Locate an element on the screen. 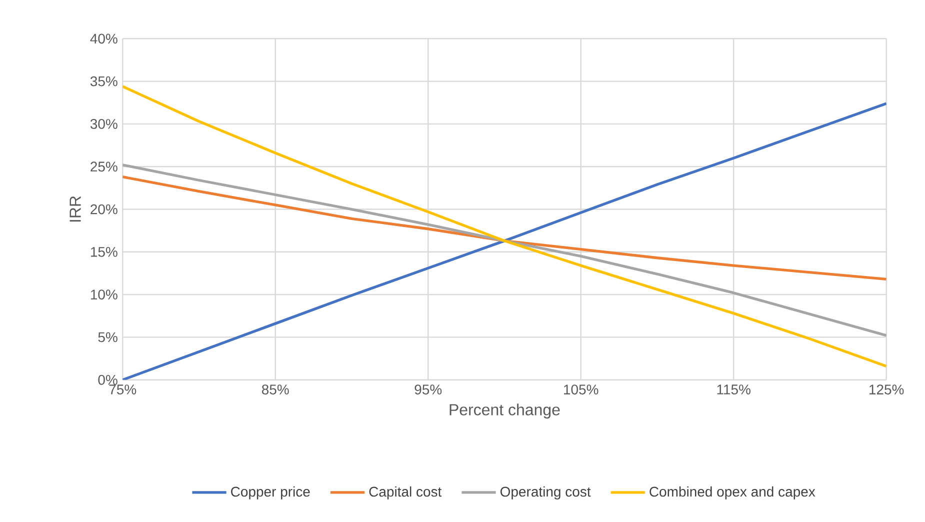 The width and height of the screenshot is (925, 522). y-tick-label: 15% is located at coordinates (104, 251).